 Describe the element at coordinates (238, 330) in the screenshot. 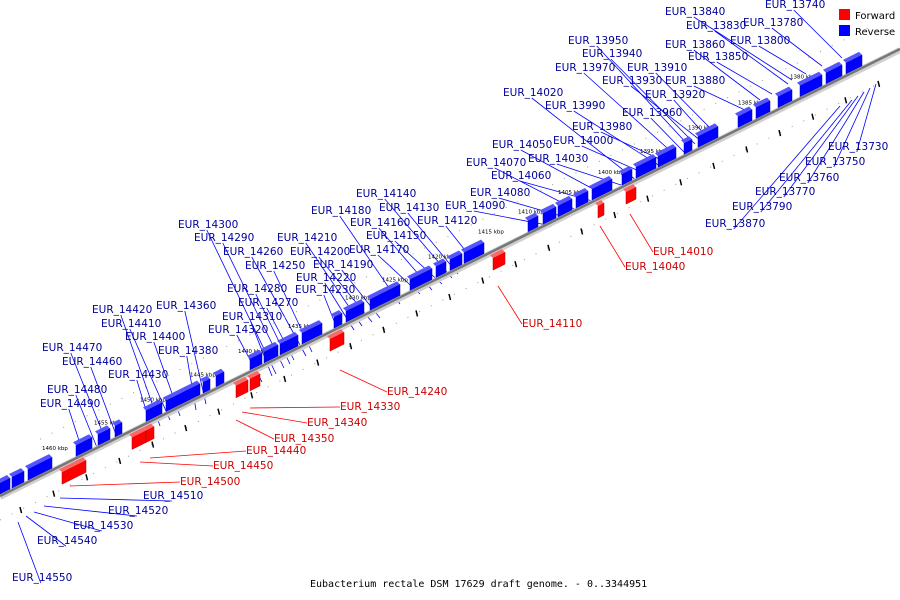

I see `gene-label-eur-14320: EUR_14320` at that location.